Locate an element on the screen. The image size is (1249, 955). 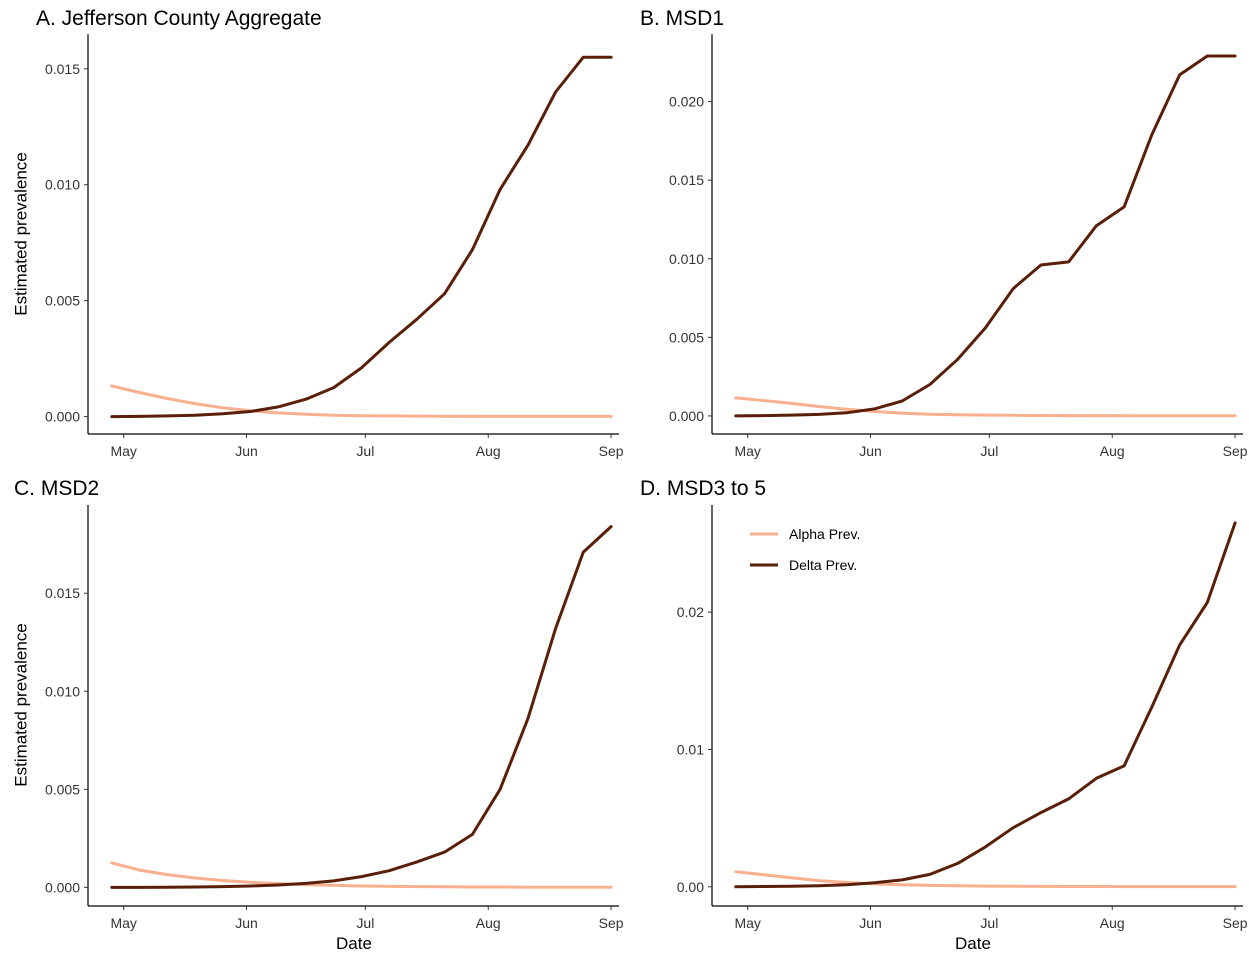
legend-label-alpha: Alpha Prev. is located at coordinates (824, 534).